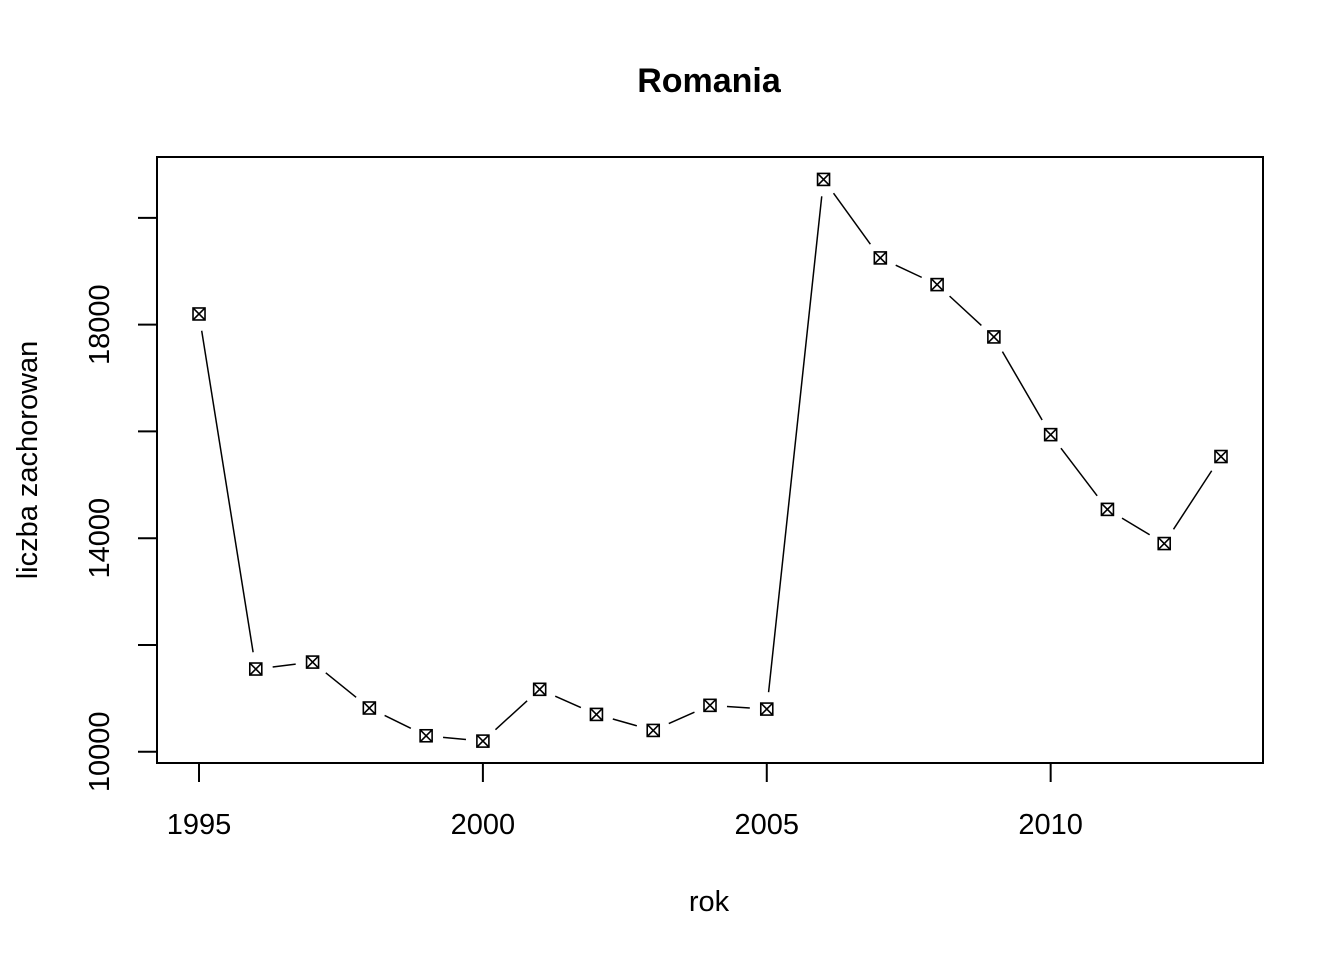  What do you see at coordinates (709, 81) in the screenshot?
I see `chart-title: Romania` at bounding box center [709, 81].